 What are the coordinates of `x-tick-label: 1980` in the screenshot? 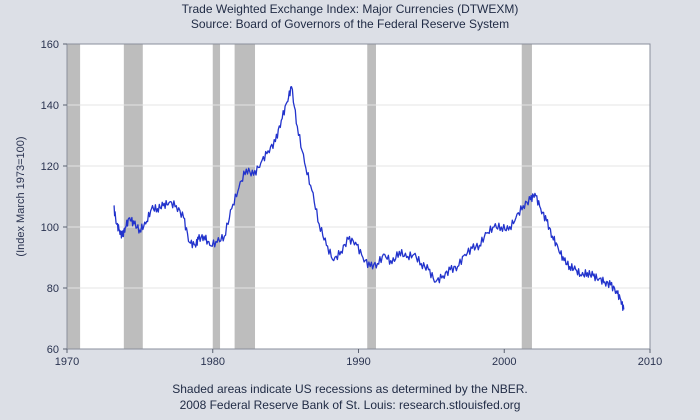 It's located at (213, 362).